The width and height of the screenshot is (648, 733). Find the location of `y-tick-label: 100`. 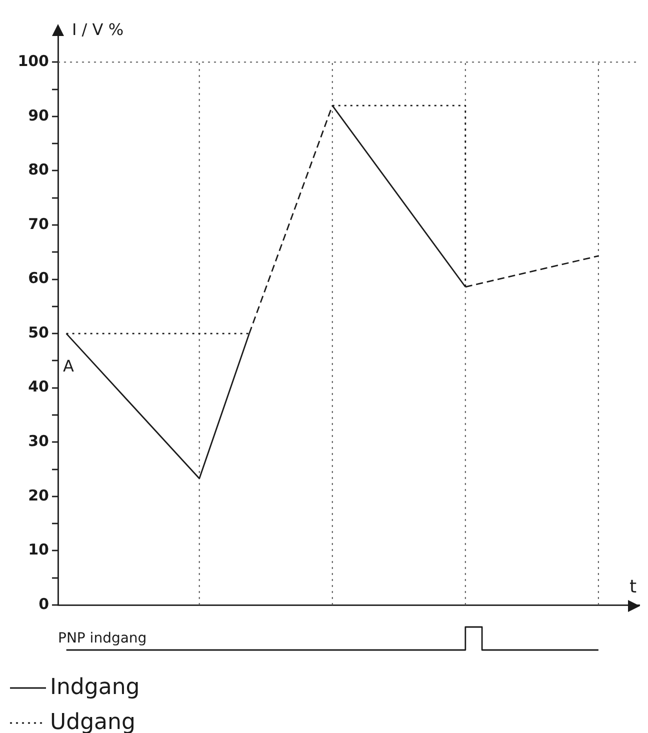

y-tick-label: 100 is located at coordinates (33, 61).